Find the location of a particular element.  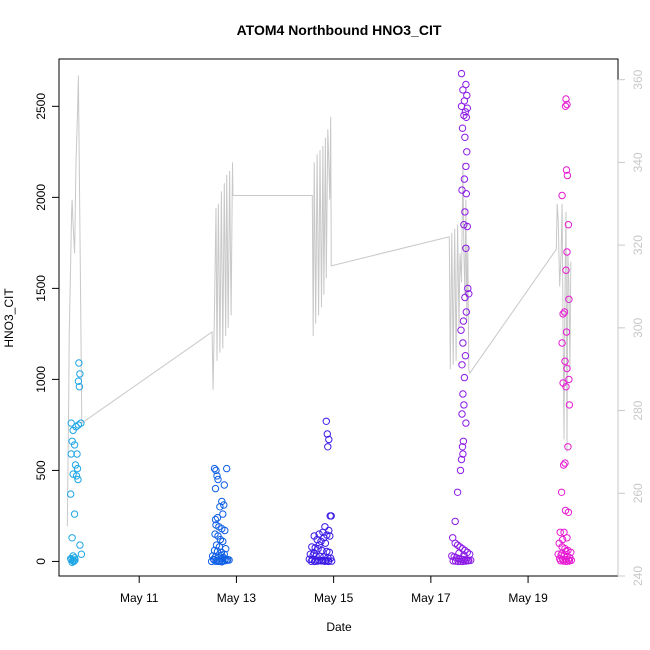

chart-title: ATOM4 Northbound HNO3_CIT is located at coordinates (339, 30).